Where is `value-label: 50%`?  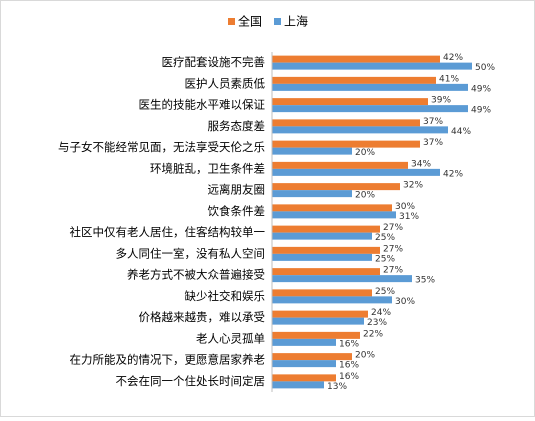
value-label: 50% is located at coordinates (485, 68).